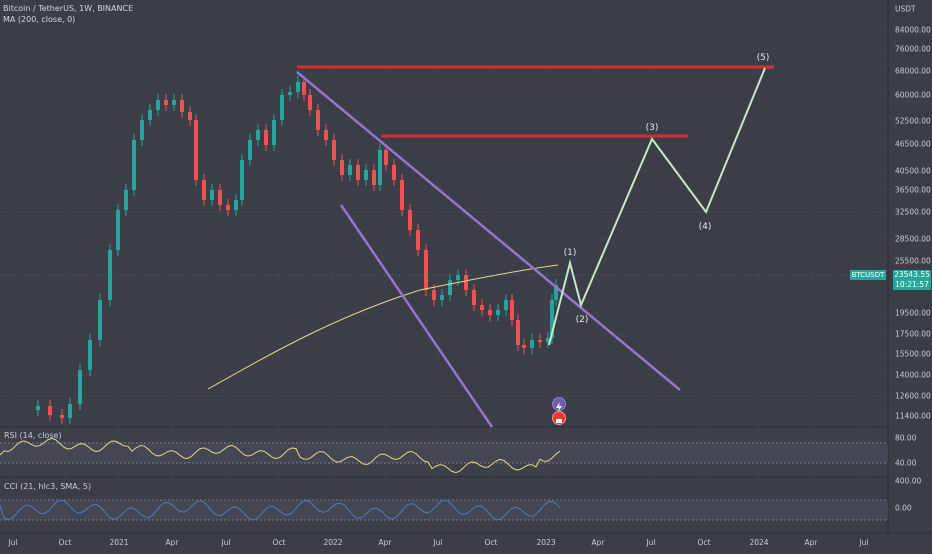  What do you see at coordinates (444, 453) in the screenshot?
I see `rsi-band` at bounding box center [444, 453].